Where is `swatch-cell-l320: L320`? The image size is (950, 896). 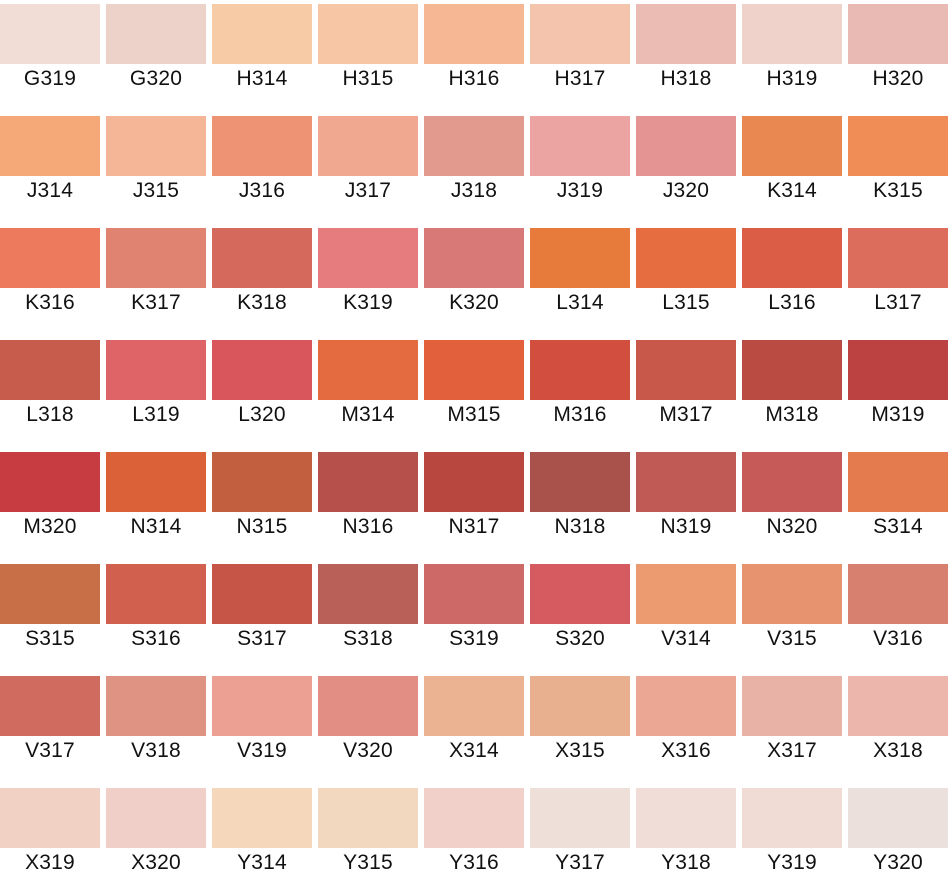
swatch-cell-l320: L320 is located at coordinates (262, 392).